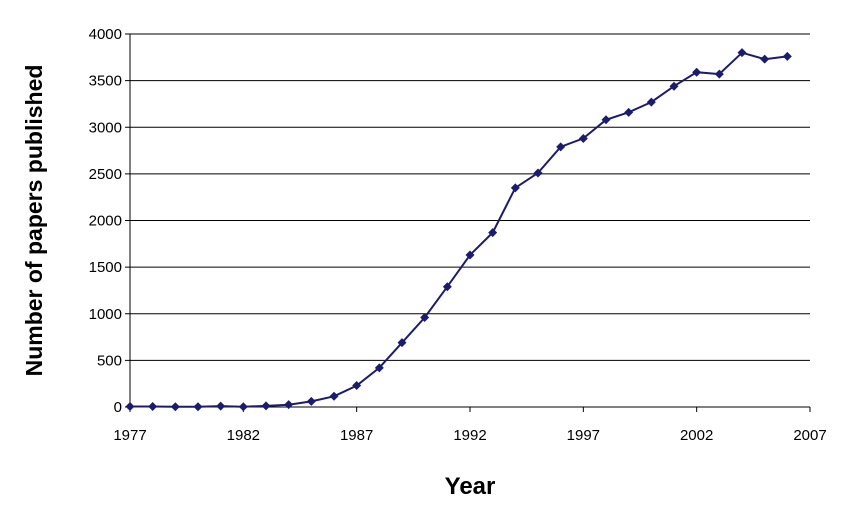  Describe the element at coordinates (583, 435) in the screenshot. I see `x-tick-label: 1997` at that location.